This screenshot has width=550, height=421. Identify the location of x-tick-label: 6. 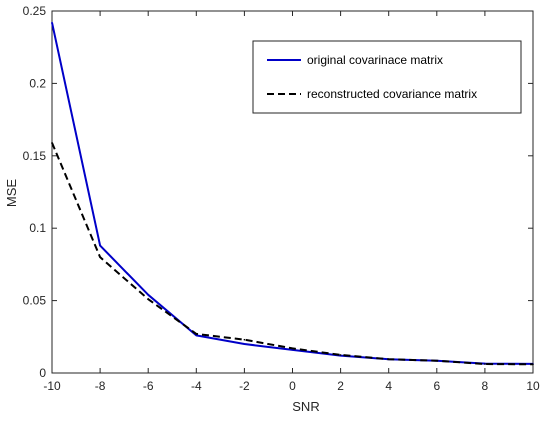
(436, 386).